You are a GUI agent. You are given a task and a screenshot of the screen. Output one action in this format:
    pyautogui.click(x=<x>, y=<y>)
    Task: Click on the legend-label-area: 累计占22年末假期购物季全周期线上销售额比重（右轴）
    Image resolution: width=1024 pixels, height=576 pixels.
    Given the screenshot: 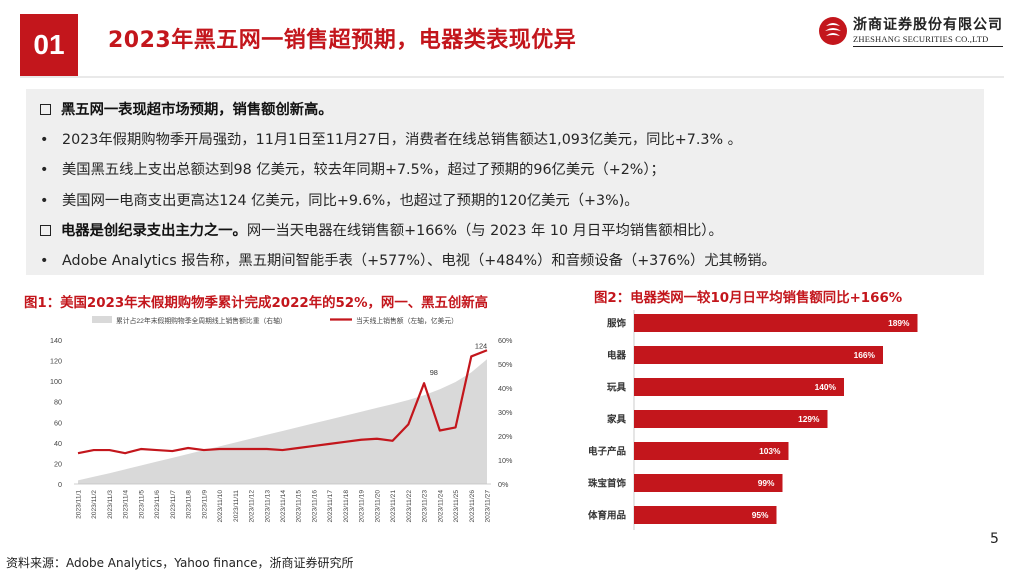 What is the action you would take?
    pyautogui.click(x=201, y=320)
    